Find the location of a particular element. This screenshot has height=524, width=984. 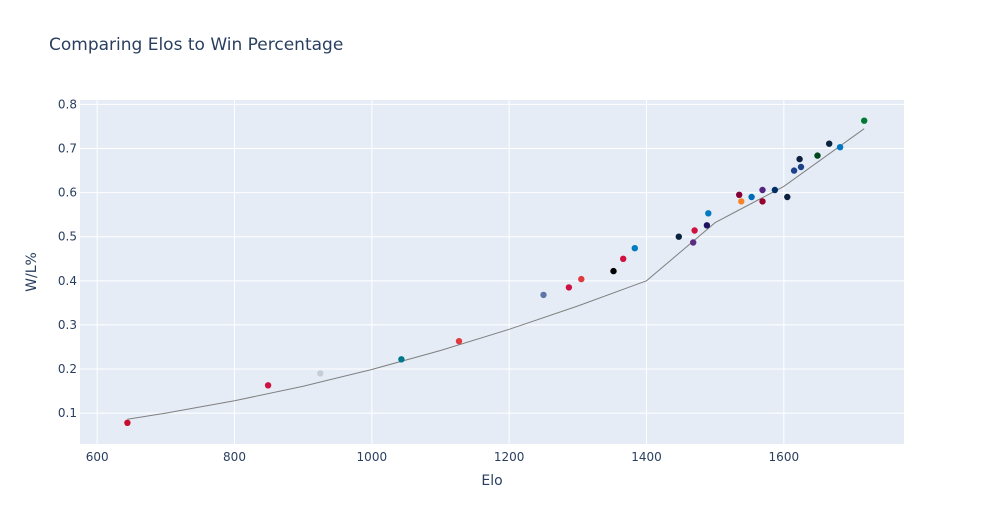

y-tick-label: 0.5 is located at coordinates (67, 237).